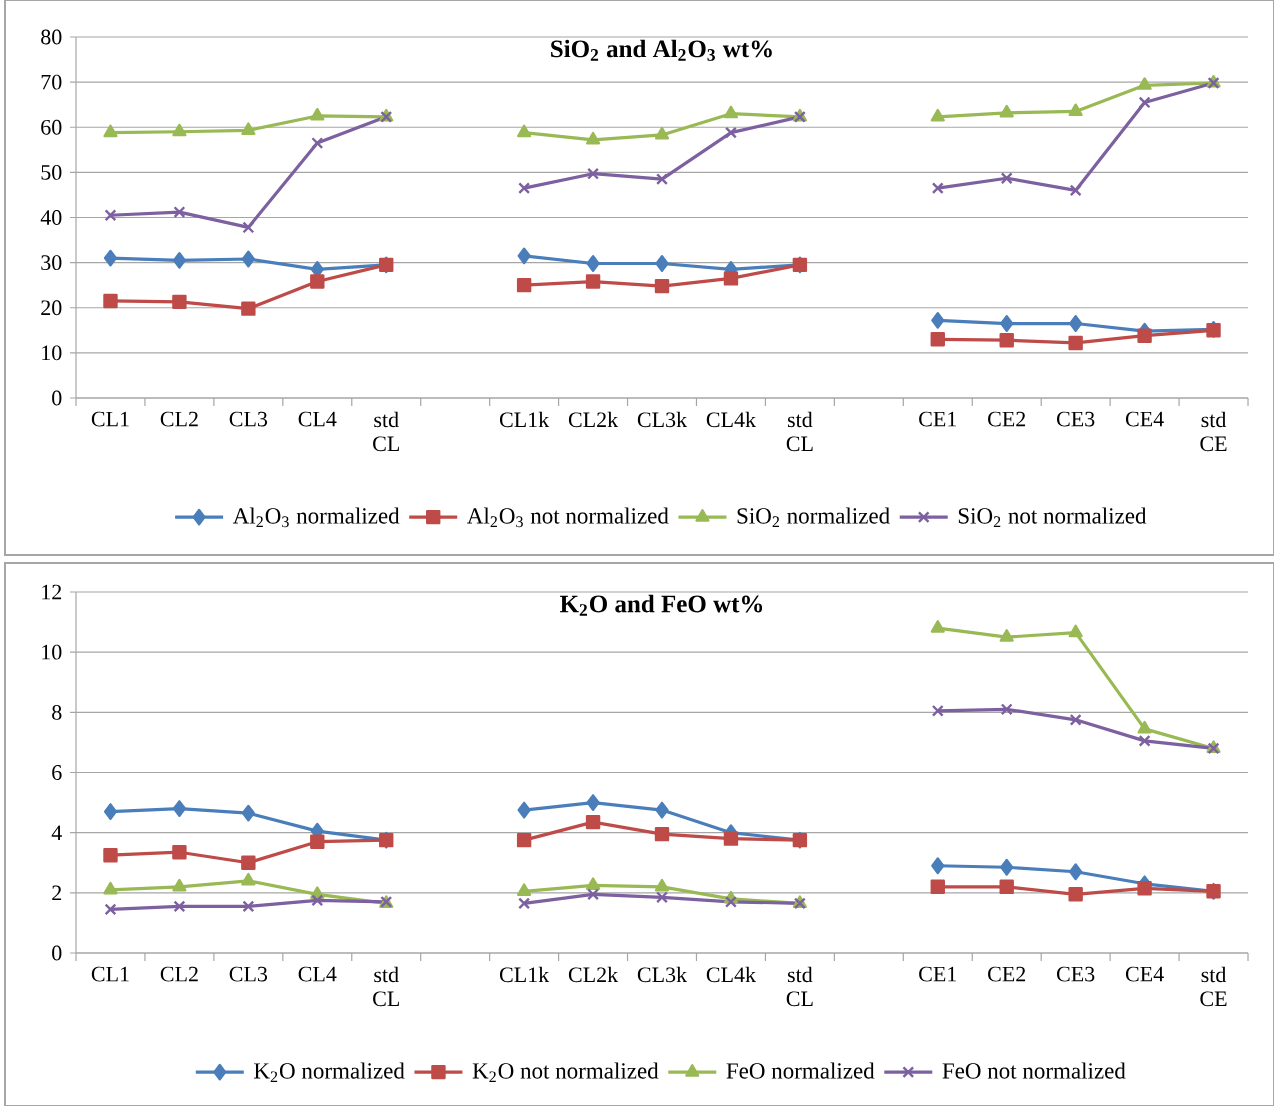 The image size is (1274, 1106). What do you see at coordinates (568, 517) in the screenshot?
I see `legend-label: Al$_{2}$O$_{3}$ not normalized` at bounding box center [568, 517].